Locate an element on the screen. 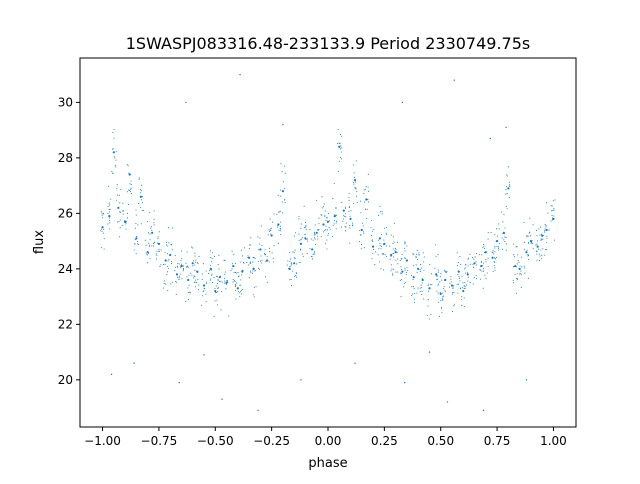  y-tick-label: 24 is located at coordinates (65, 269).